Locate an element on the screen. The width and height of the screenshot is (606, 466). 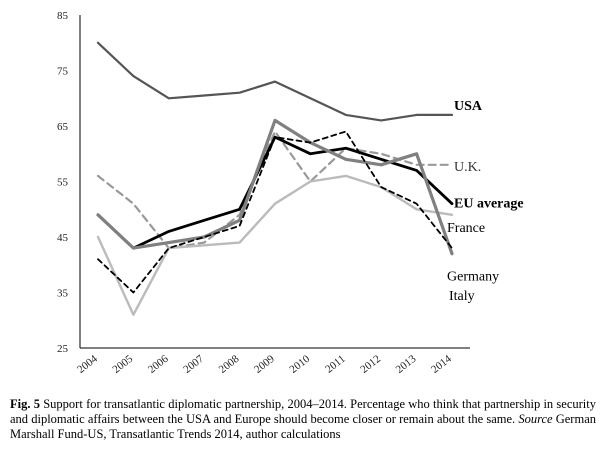
y-tick-labels: 25 35 45 55 65 75 85 is located at coordinates (63, 182).